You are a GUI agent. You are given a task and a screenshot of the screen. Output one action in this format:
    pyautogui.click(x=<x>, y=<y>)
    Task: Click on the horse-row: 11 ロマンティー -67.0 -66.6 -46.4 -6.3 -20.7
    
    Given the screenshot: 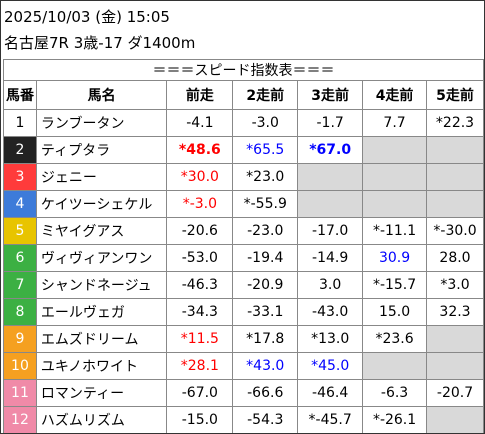 What is the action you would take?
    pyautogui.click(x=243, y=393)
    